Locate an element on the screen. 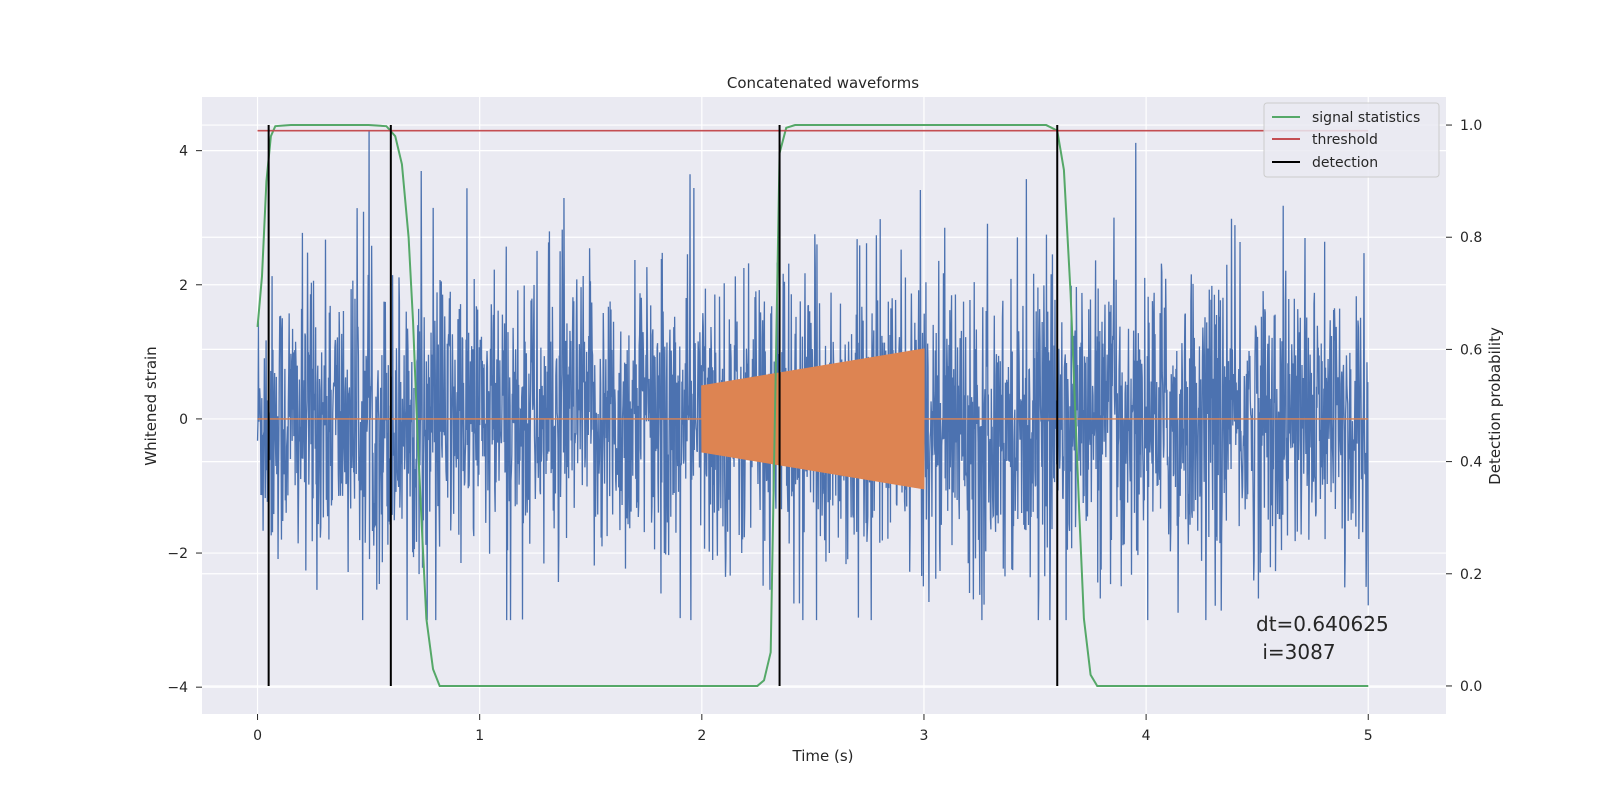 This screenshot has width=1600, height=800. x-tick-label: 0 is located at coordinates (257, 736).